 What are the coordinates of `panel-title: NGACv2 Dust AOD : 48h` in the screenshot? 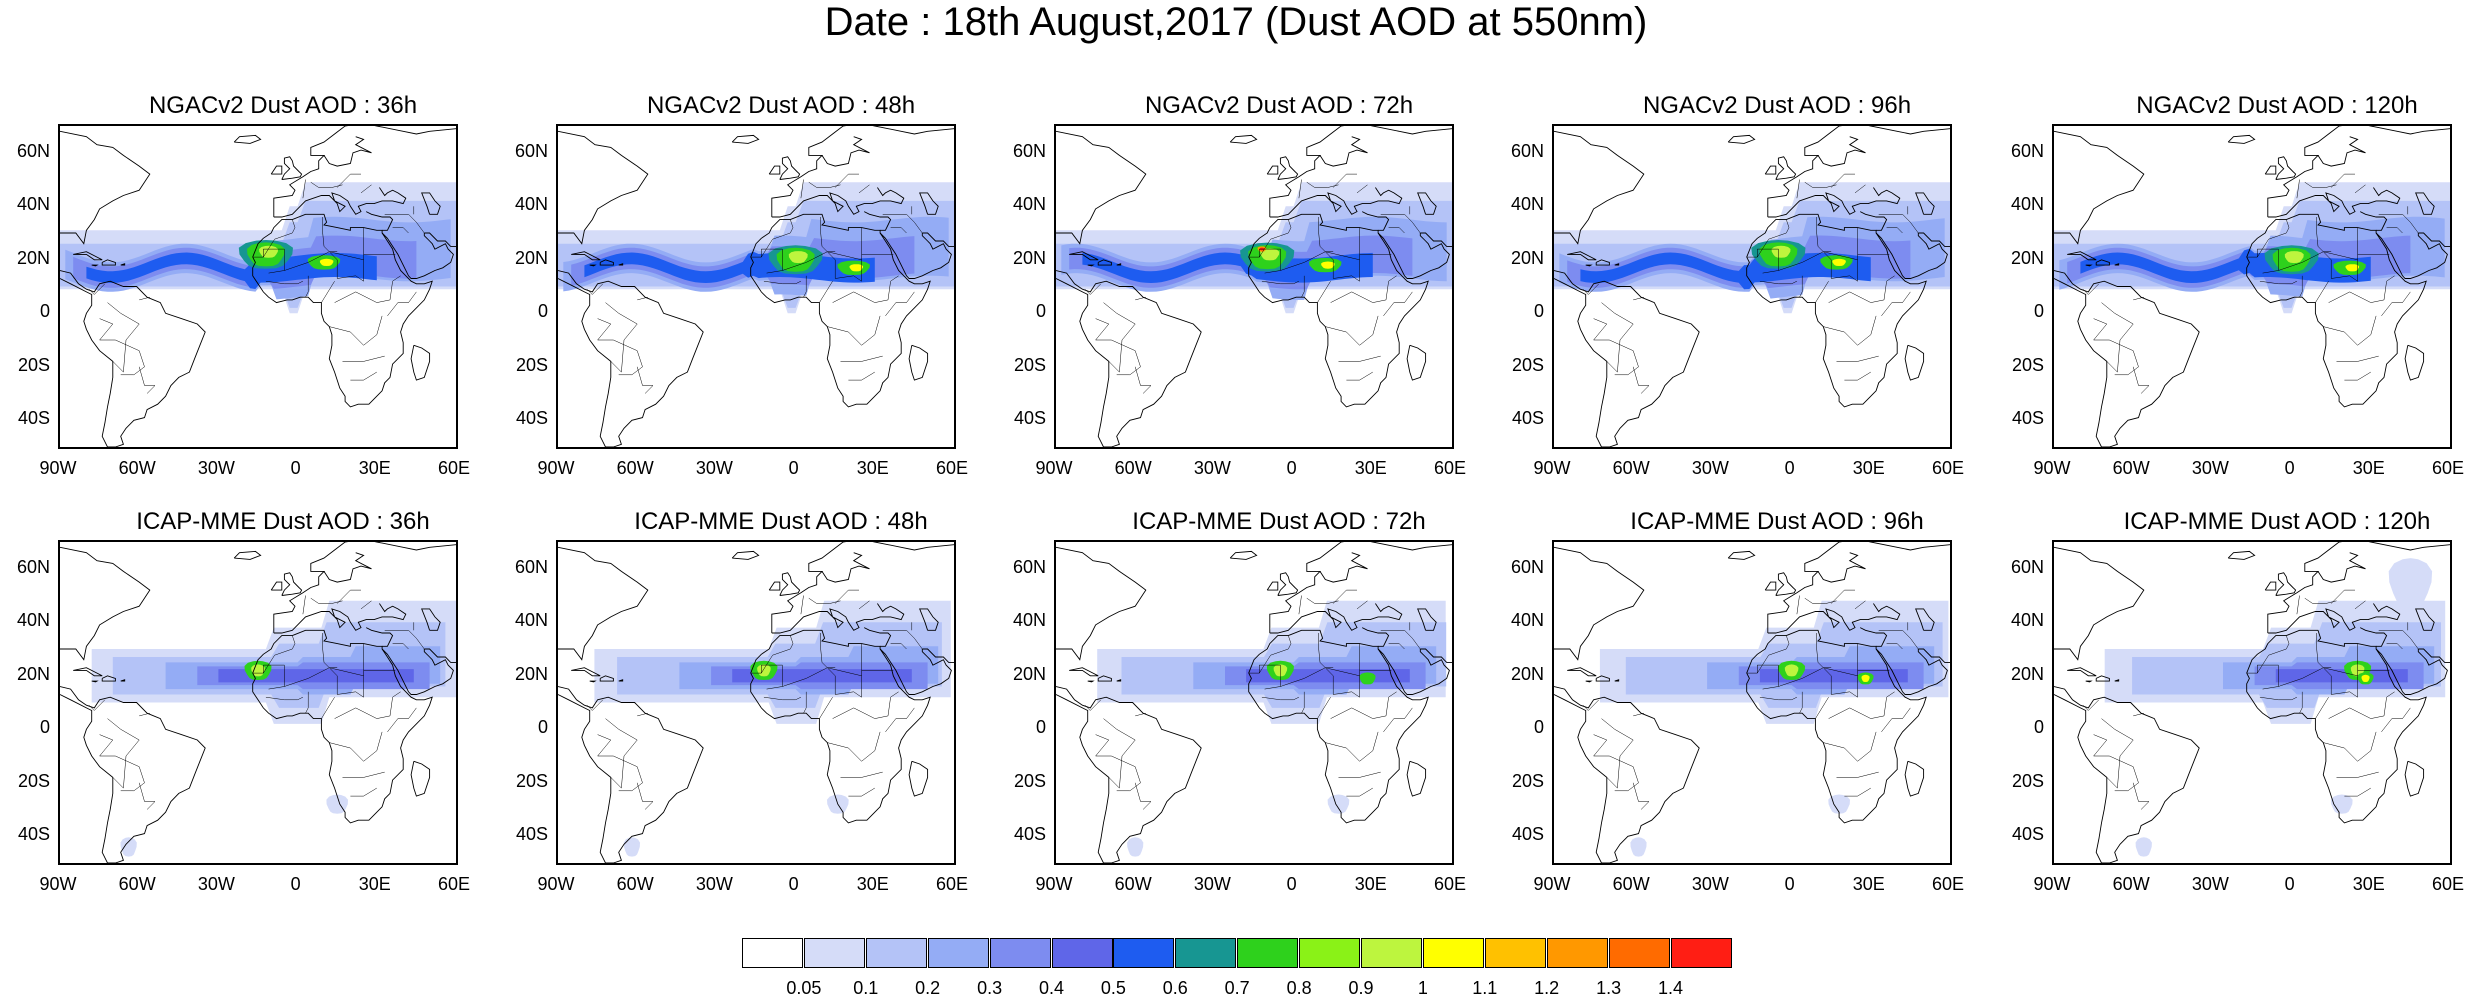 It's located at (781, 105).